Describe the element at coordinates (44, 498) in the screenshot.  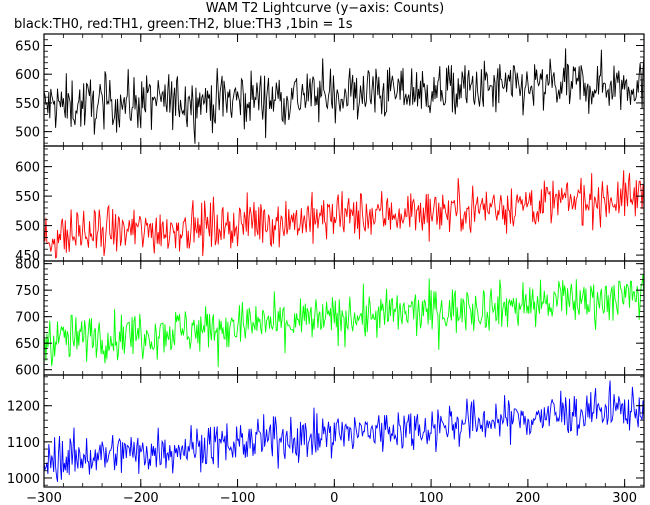
I see `x-tick-label: −300` at that location.